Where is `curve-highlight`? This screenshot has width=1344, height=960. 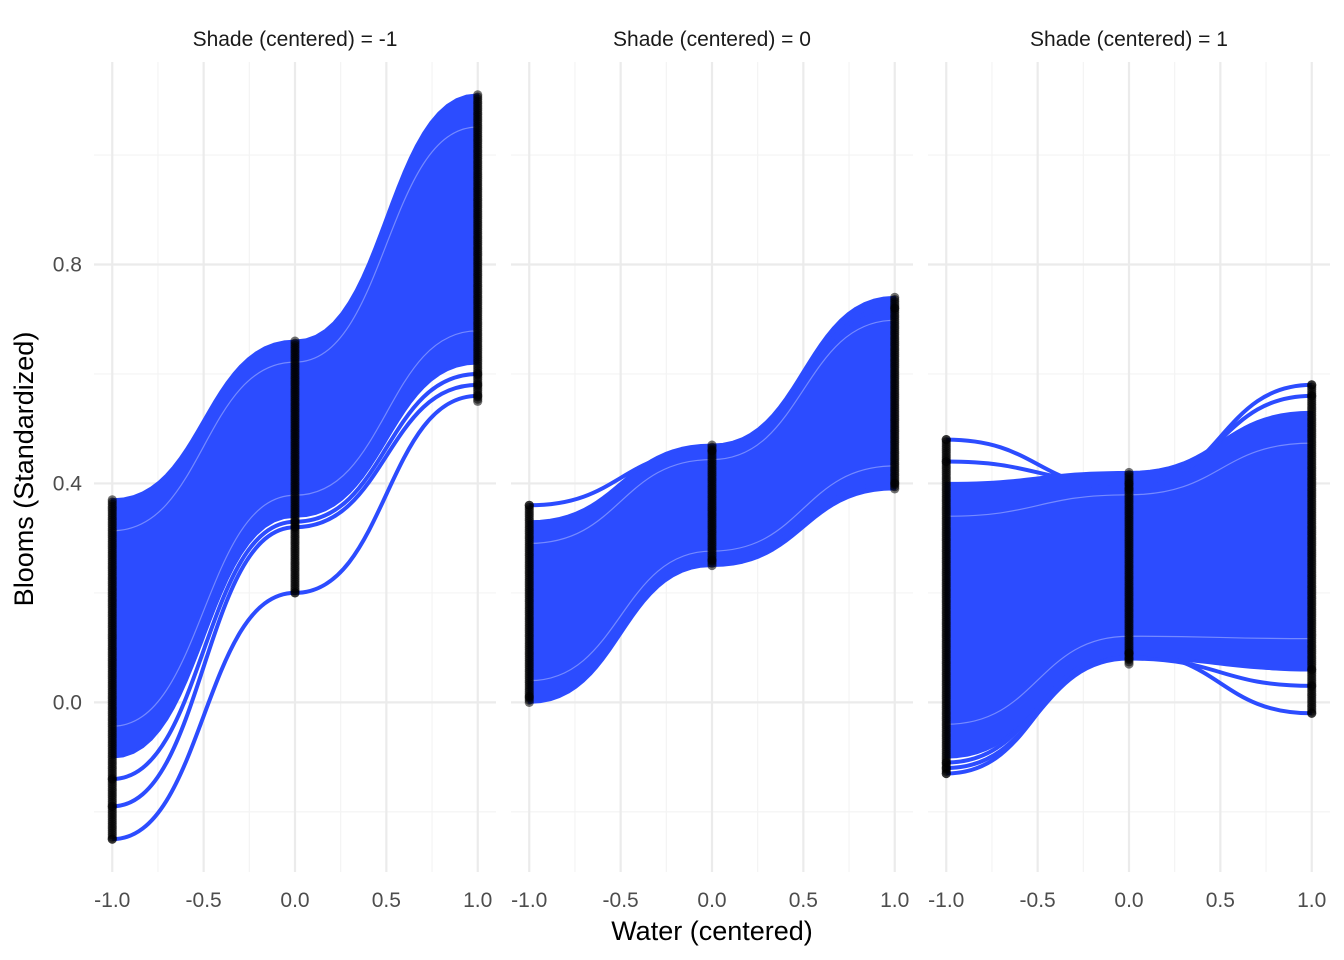 curve-highlight is located at coordinates (1129, 680).